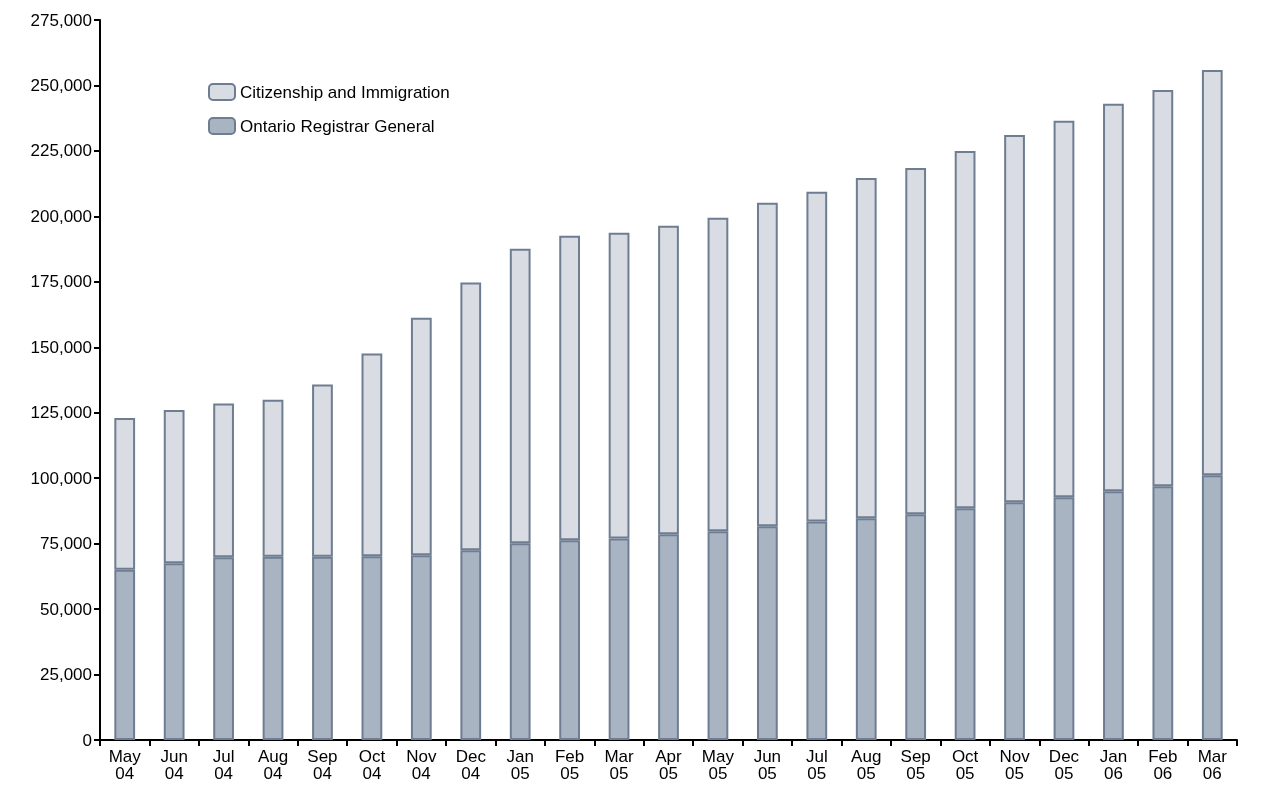 The height and width of the screenshot is (800, 1263). What do you see at coordinates (372, 765) in the screenshot?
I see `x-tick-label: Oct 04` at bounding box center [372, 765].